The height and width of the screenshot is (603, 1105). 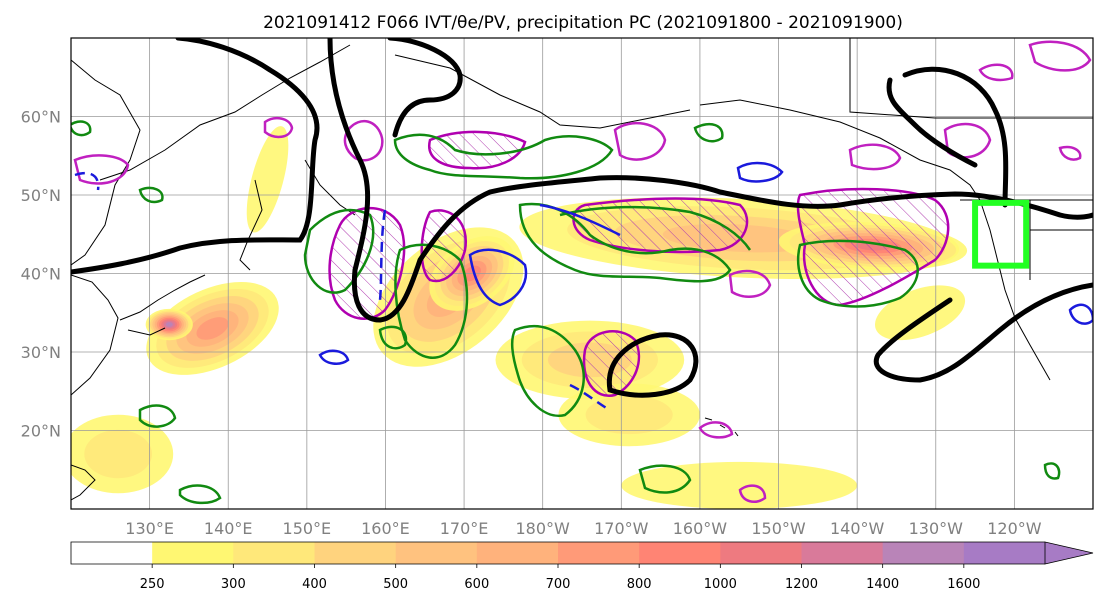 I want to click on latitude-labels: 20°N 30°N 40°N 50°N 60°N, so click(x=41, y=274).